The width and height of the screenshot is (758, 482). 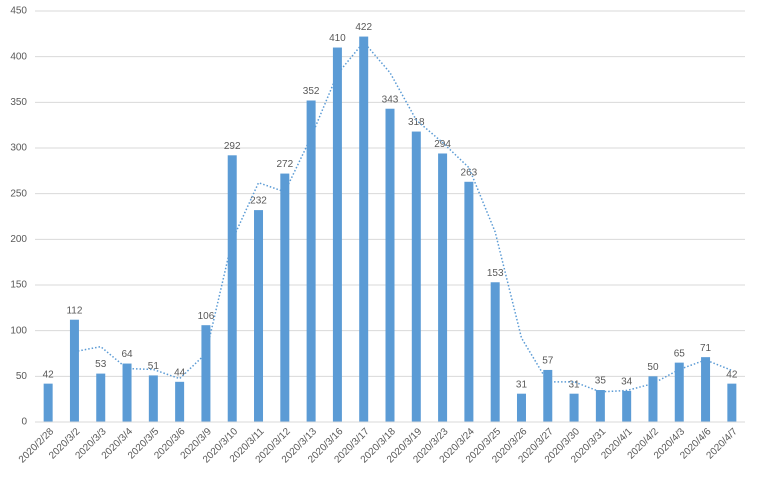 What do you see at coordinates (18, 11) in the screenshot?
I see `y-tick-label: 450` at bounding box center [18, 11].